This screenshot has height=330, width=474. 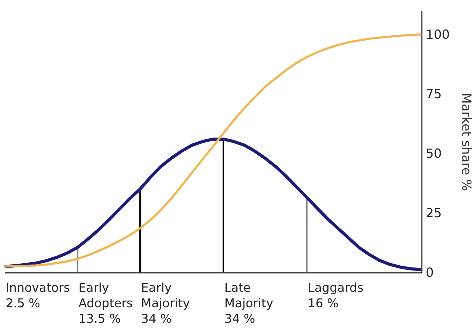 I want to click on text: Early Adopters 13.5 %, so click(x=106, y=303).